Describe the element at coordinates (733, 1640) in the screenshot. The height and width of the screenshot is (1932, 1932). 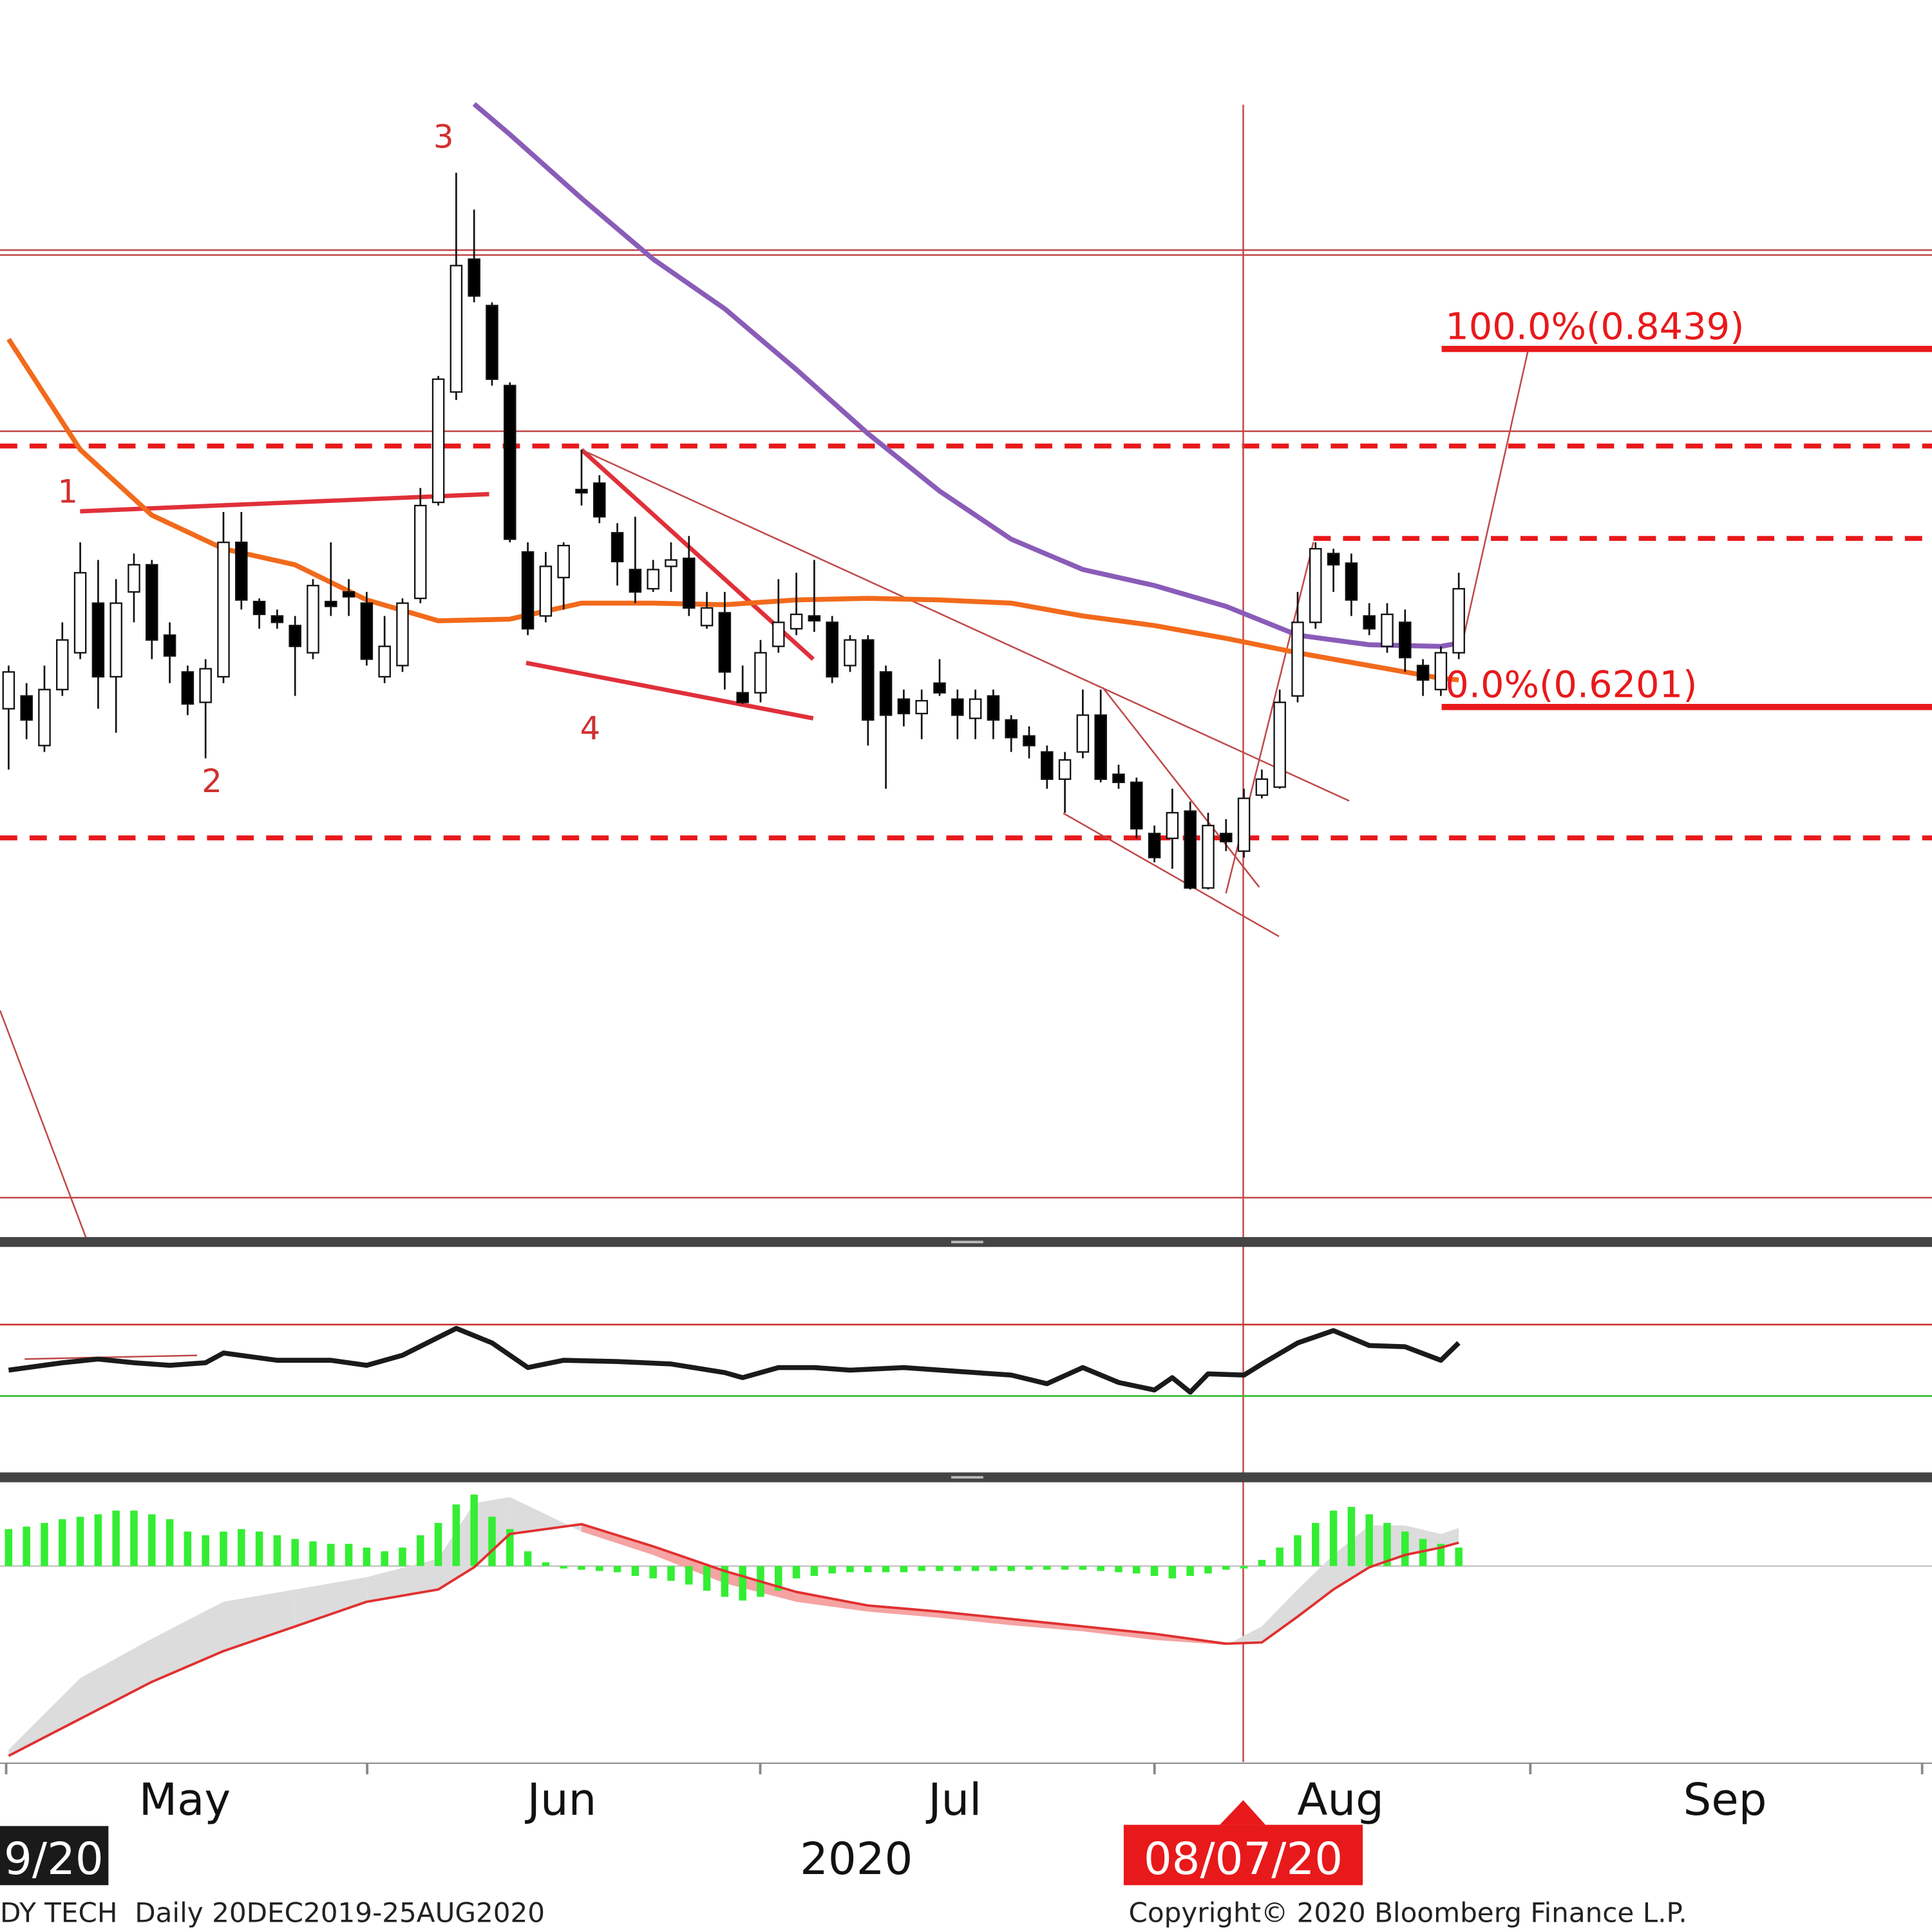
I see `signal-line` at that location.